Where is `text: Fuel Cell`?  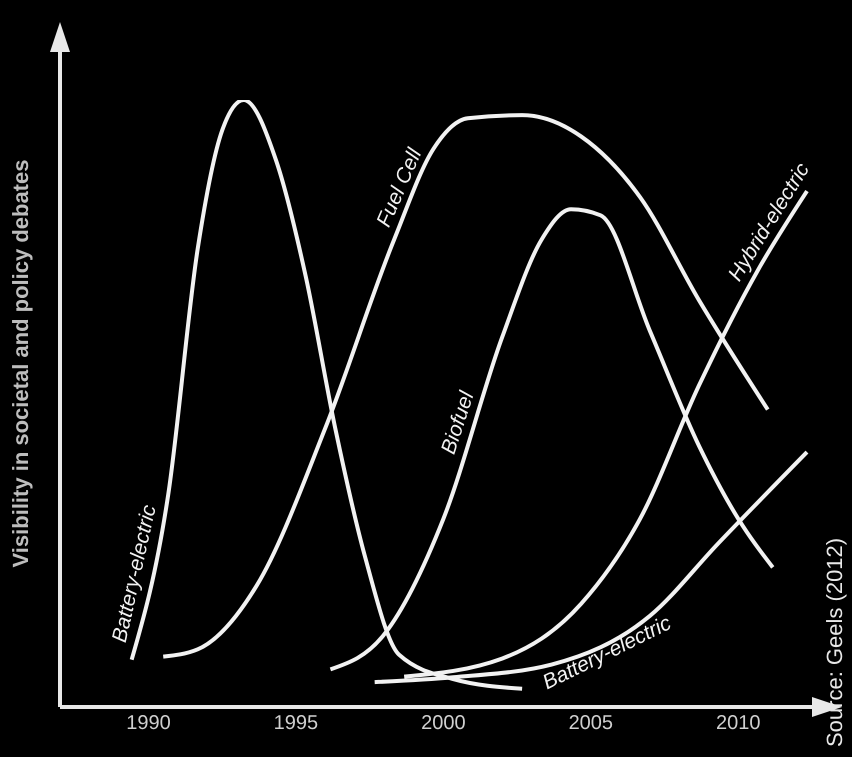 text: Fuel Cell is located at coordinates (399, 187).